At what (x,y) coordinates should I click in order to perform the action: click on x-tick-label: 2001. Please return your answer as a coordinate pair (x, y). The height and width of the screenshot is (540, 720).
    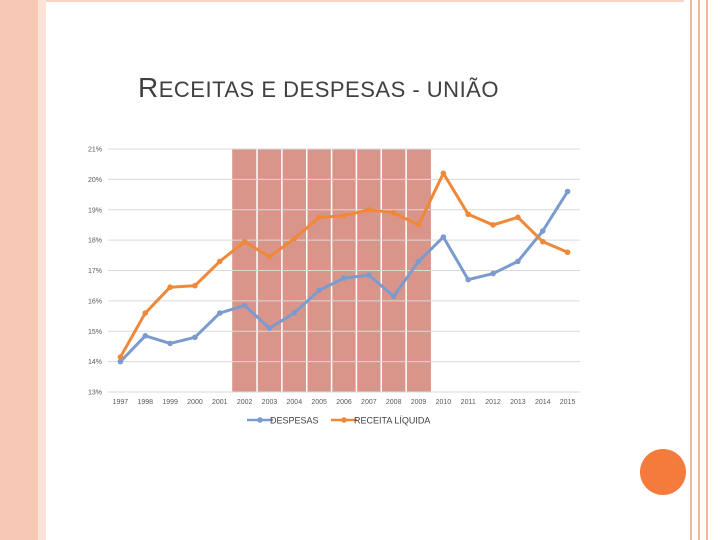
    Looking at the image, I should click on (220, 402).